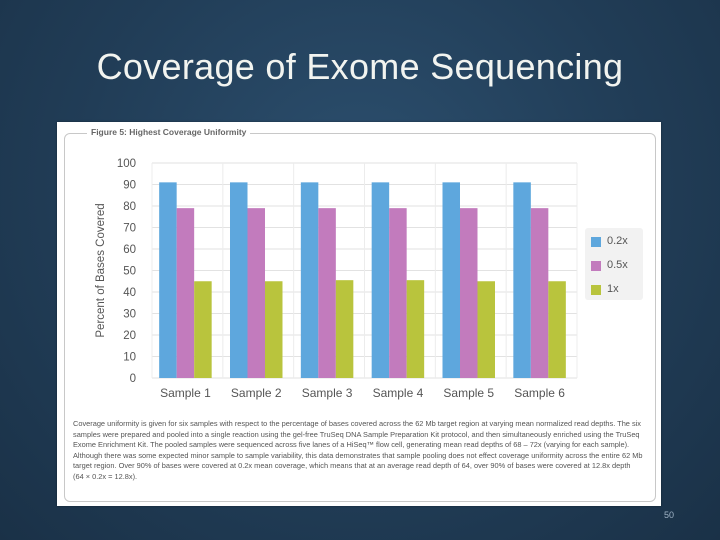  What do you see at coordinates (669, 515) in the screenshot?
I see `page-number: 50` at bounding box center [669, 515].